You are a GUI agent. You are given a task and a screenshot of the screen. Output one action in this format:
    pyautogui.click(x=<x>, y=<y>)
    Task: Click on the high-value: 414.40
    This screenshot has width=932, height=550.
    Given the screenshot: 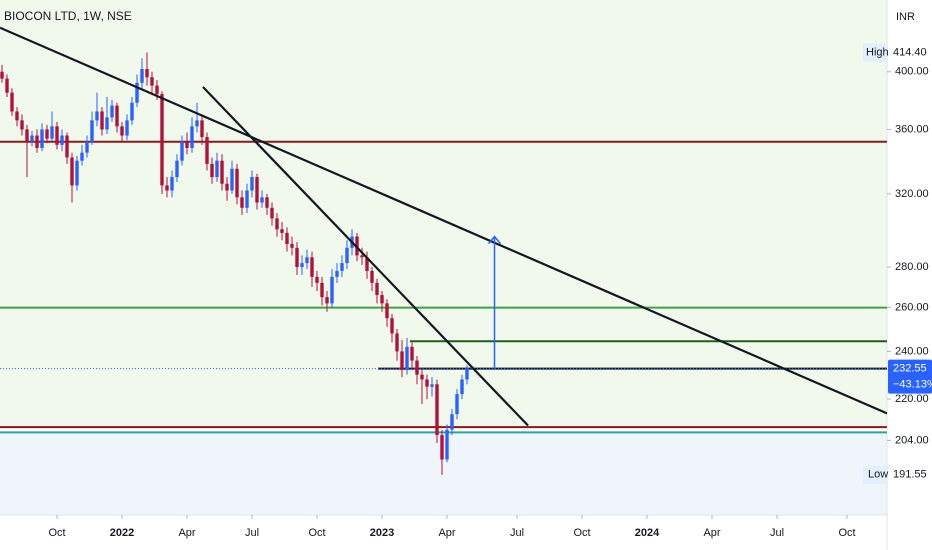 What is the action you would take?
    pyautogui.click(x=910, y=52)
    